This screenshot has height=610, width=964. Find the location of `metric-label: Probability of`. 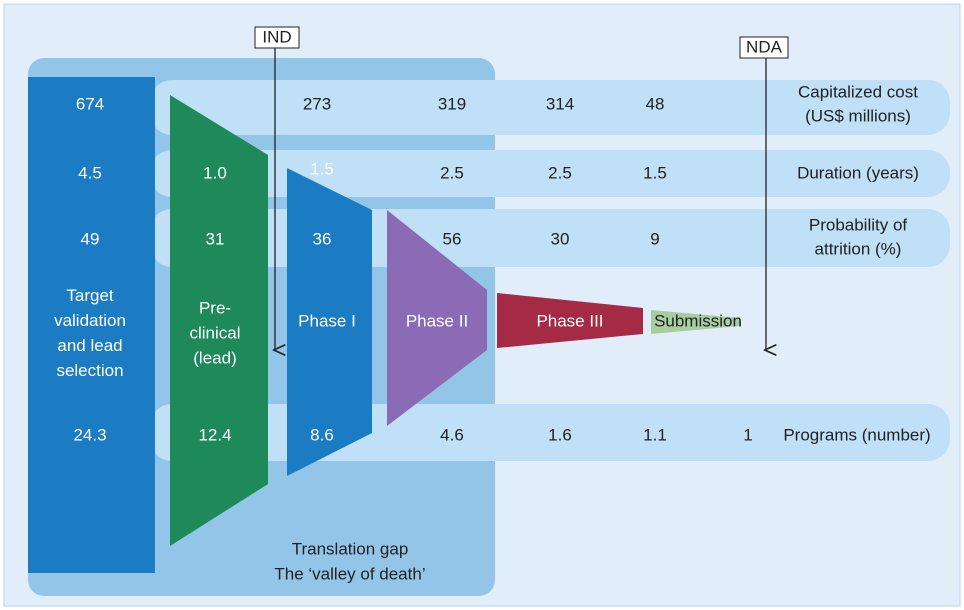

metric-label: Probability of is located at coordinates (858, 224).